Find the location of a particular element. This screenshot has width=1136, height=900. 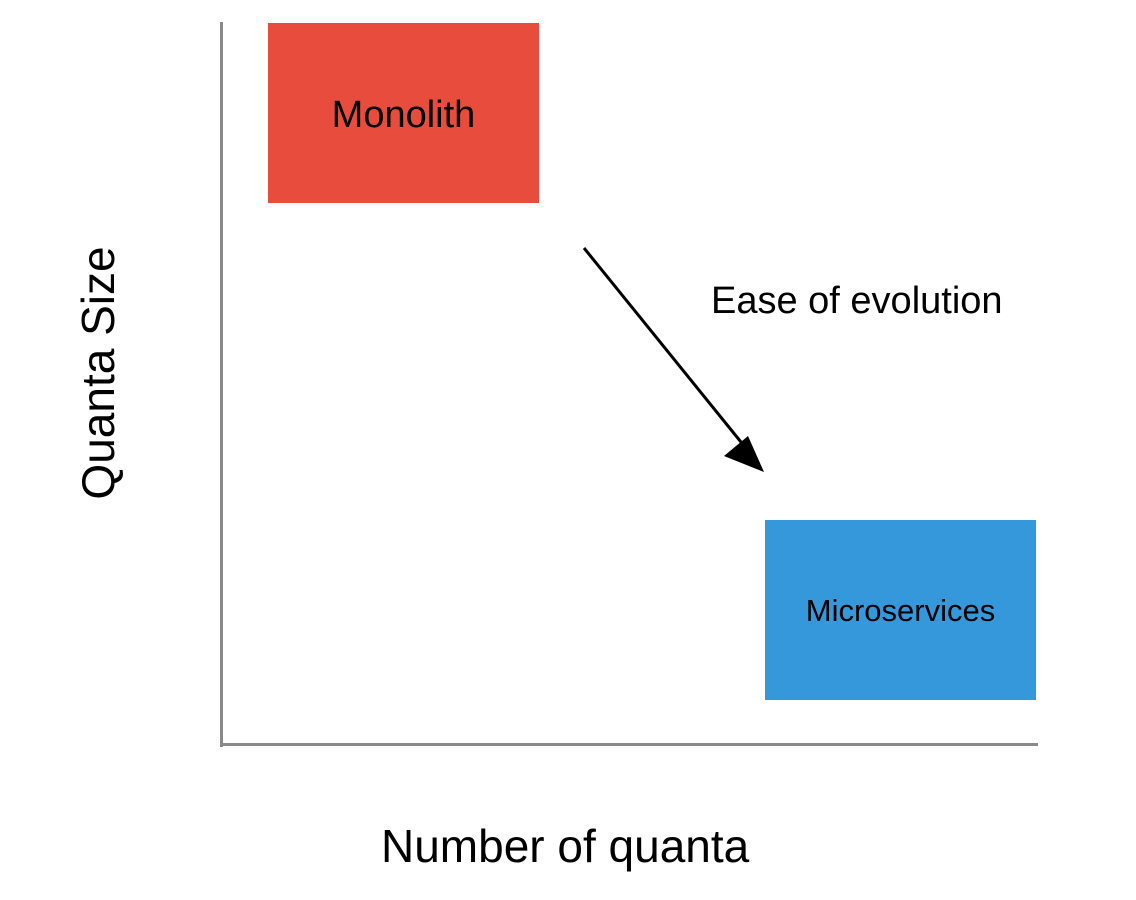

microservices-label: Microservices is located at coordinates (900, 610).